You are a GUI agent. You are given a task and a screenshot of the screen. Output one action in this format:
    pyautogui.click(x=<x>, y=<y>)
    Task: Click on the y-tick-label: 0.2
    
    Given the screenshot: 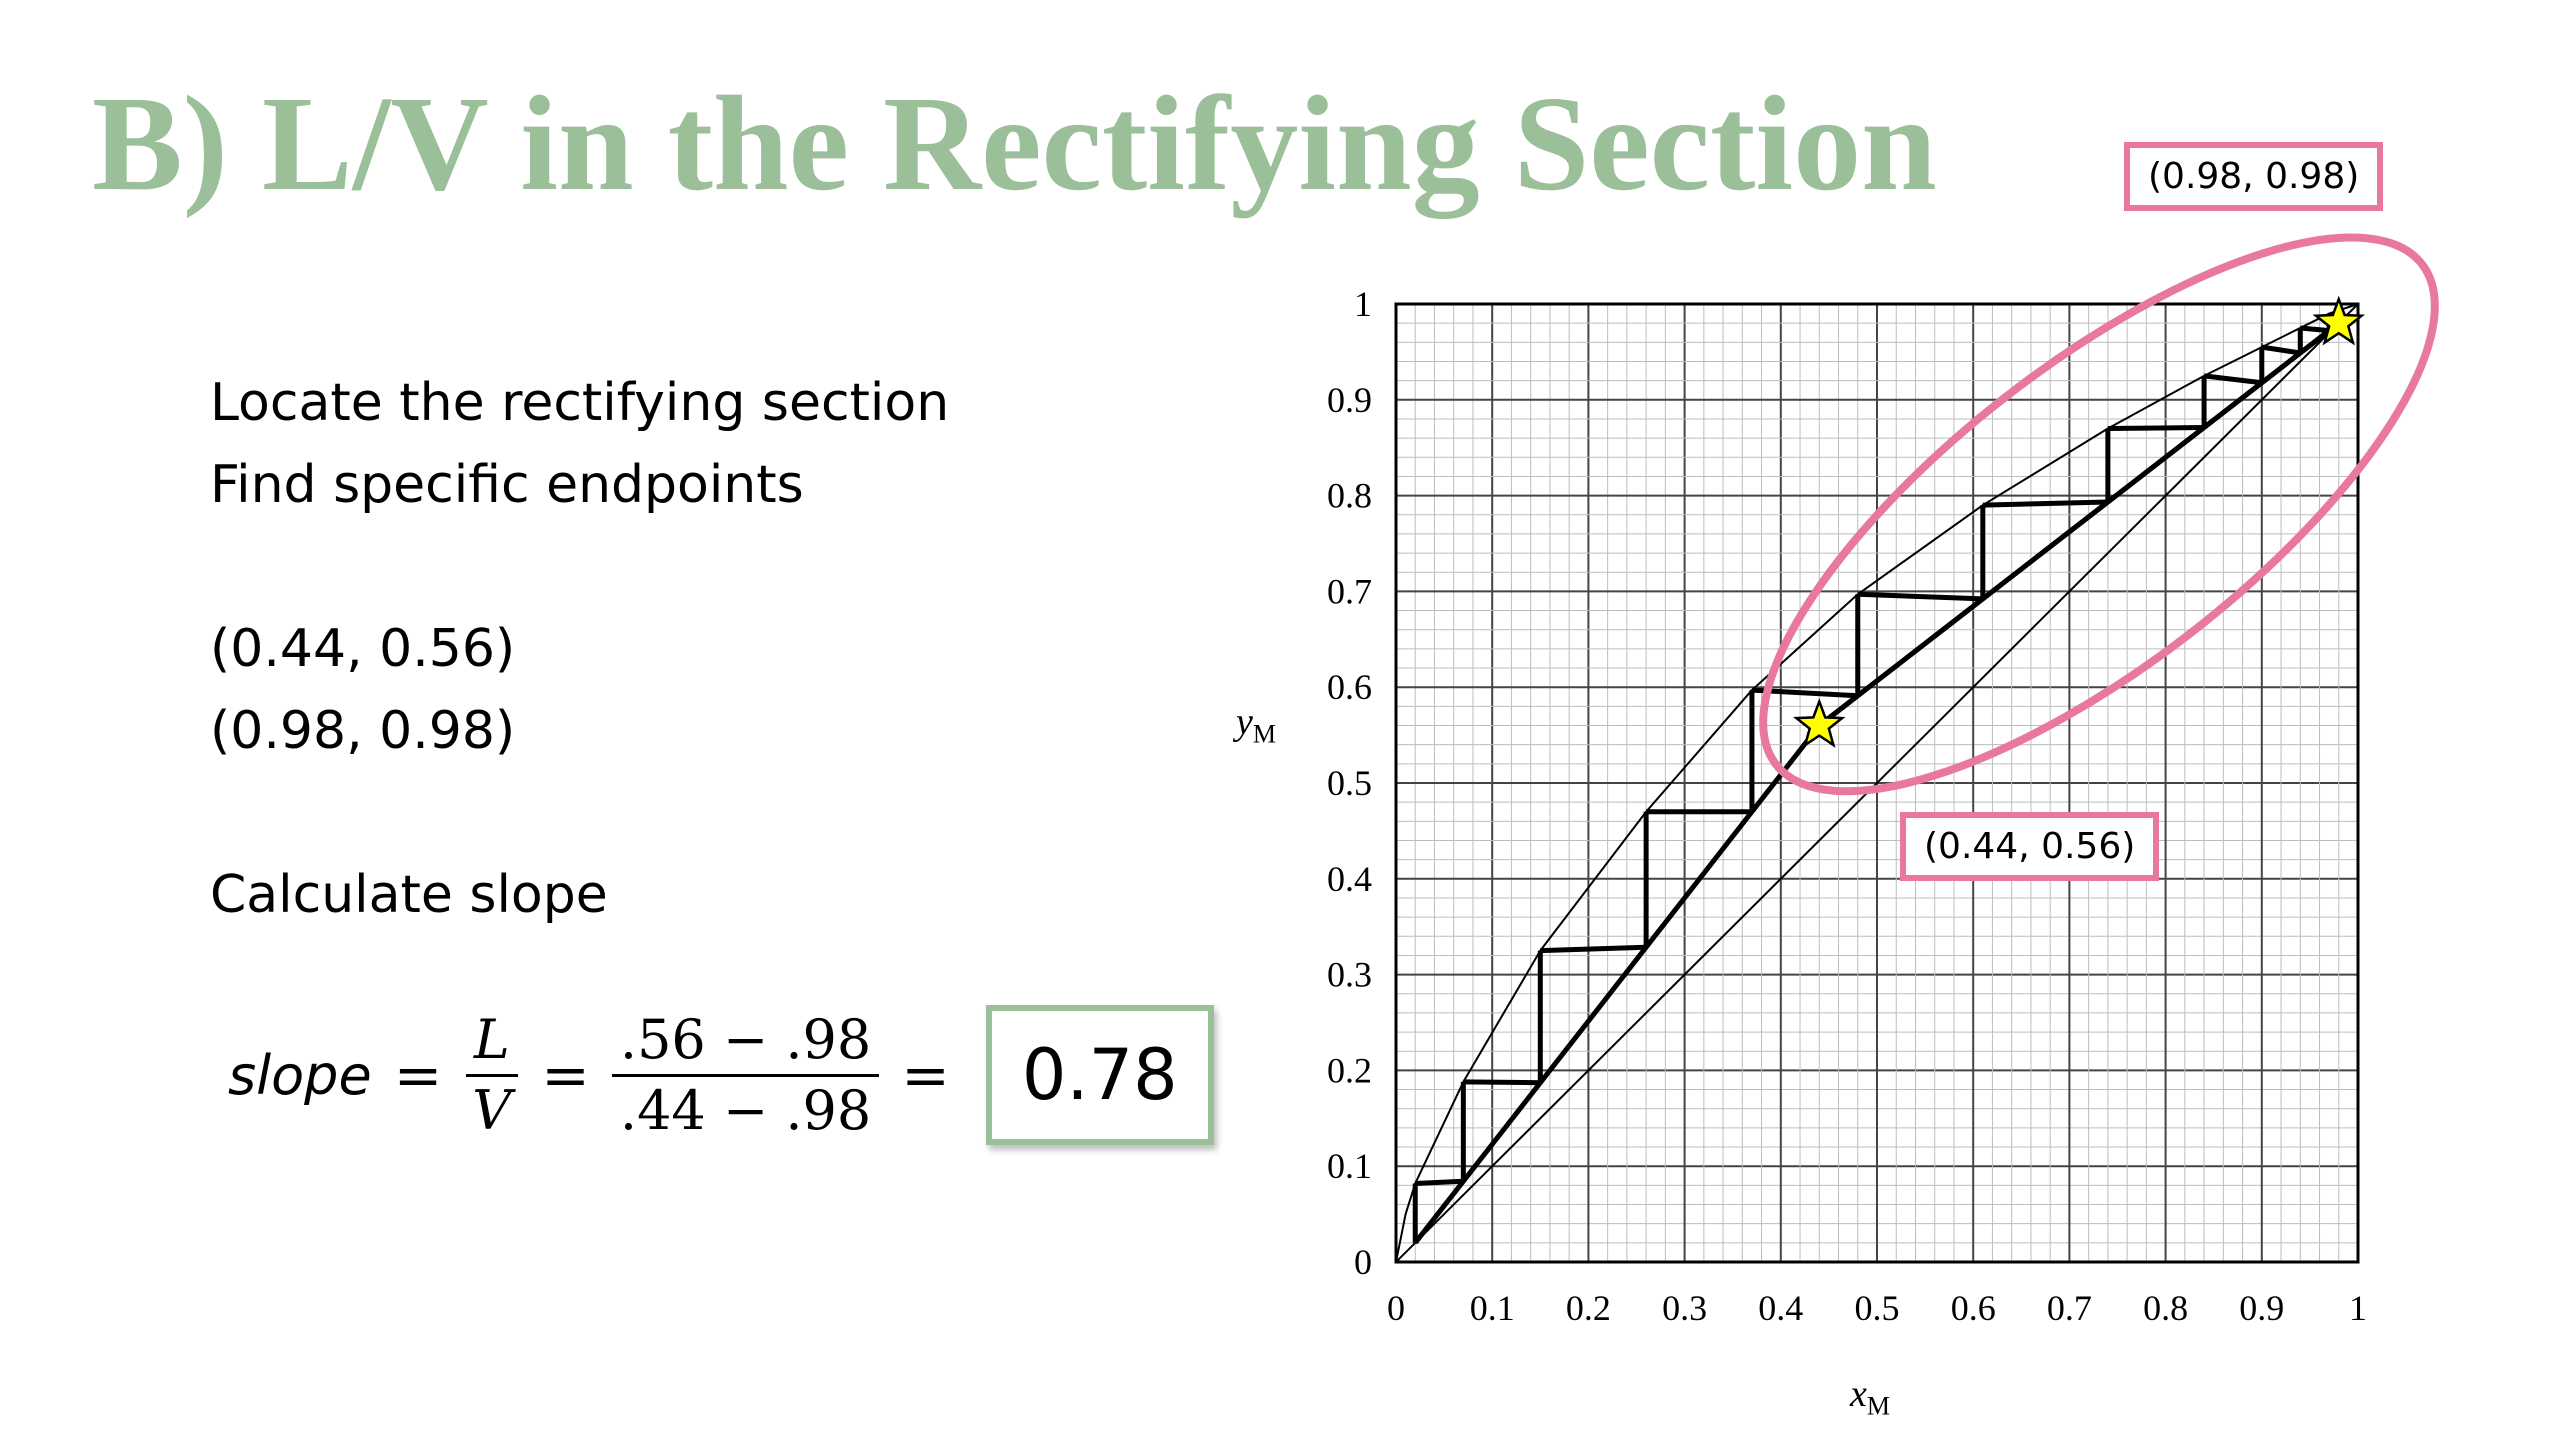 What is the action you would take?
    pyautogui.click(x=1349, y=1070)
    